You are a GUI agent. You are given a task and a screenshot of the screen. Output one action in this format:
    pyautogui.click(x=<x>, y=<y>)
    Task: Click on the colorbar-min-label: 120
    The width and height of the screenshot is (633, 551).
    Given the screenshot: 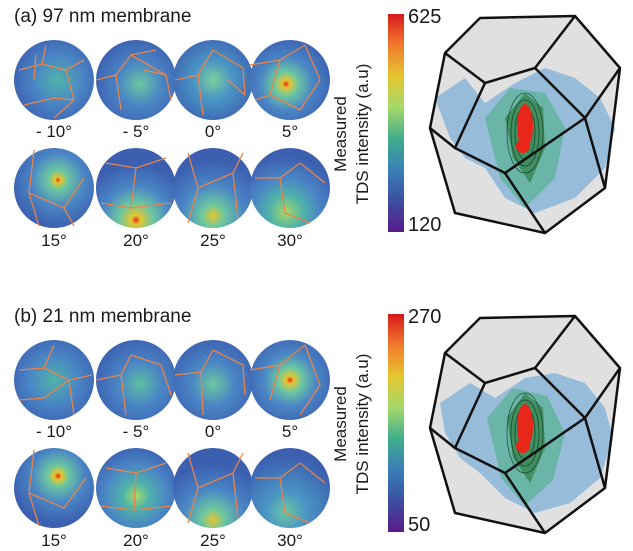 What is the action you would take?
    pyautogui.click(x=425, y=225)
    